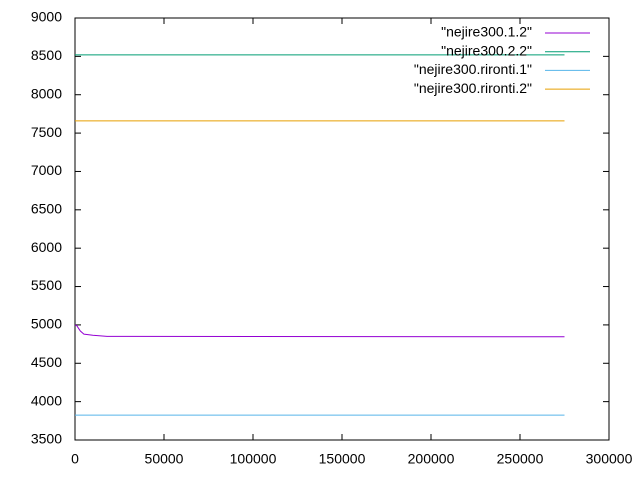  Describe the element at coordinates (46, 17) in the screenshot. I see `y-tick-label: 9000` at that location.